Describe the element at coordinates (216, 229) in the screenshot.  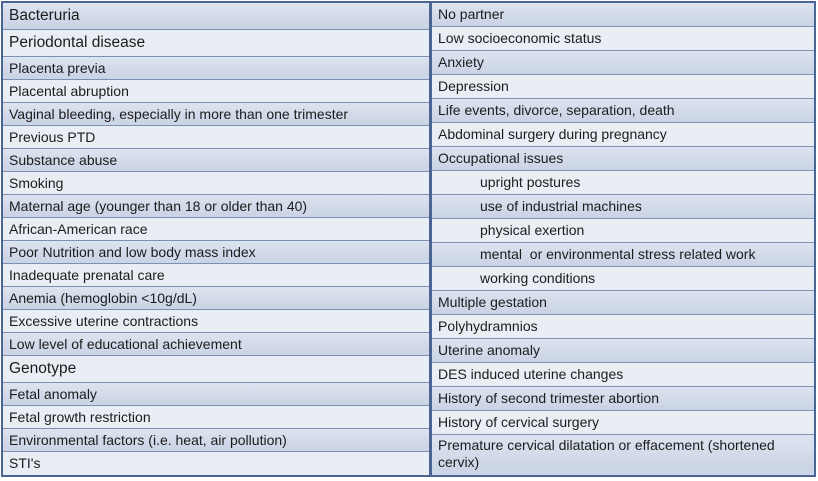
I see `table-row: African-American race` at that location.